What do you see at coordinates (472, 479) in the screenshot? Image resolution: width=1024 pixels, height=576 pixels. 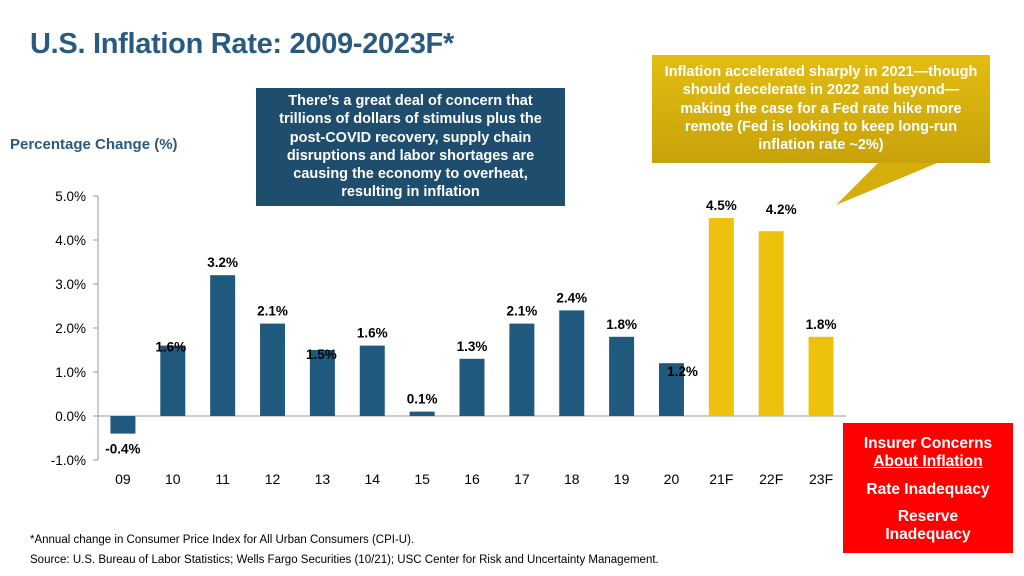 I see `x-tick-label-16: 16` at bounding box center [472, 479].